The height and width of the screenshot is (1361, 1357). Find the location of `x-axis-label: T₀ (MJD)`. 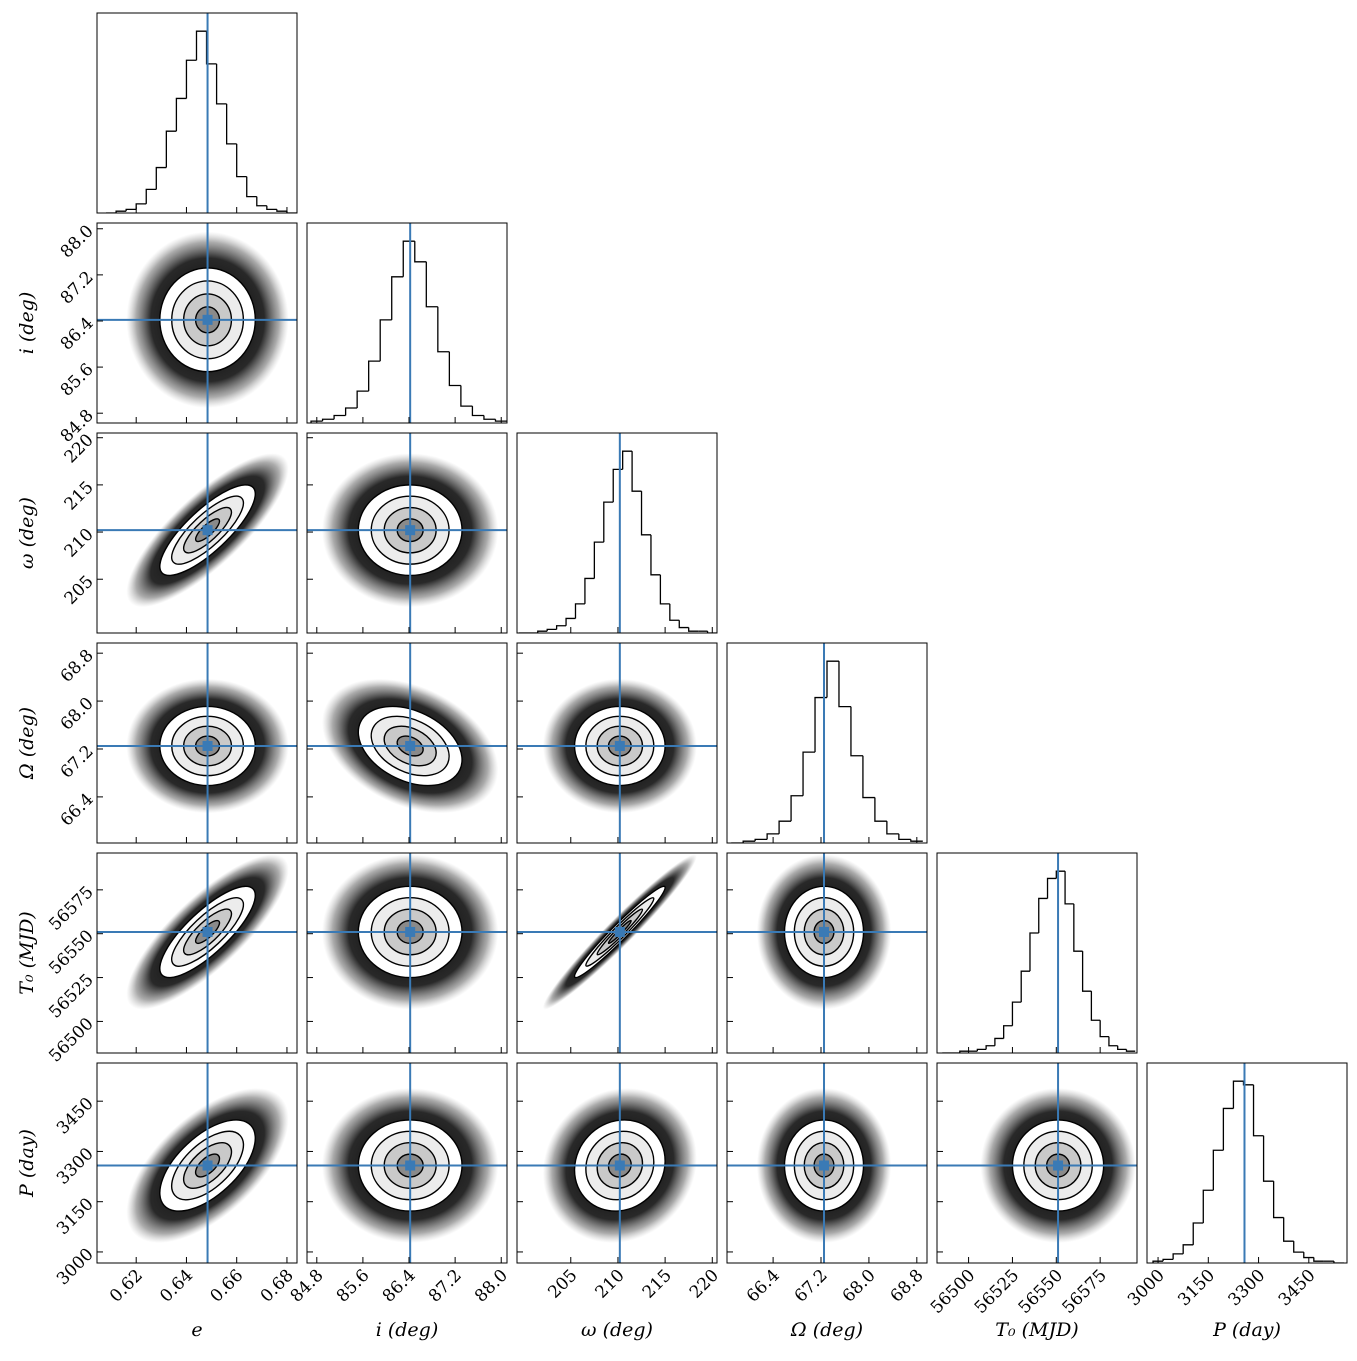

x-axis-label: T₀ (MJD) is located at coordinates (1036, 1330).